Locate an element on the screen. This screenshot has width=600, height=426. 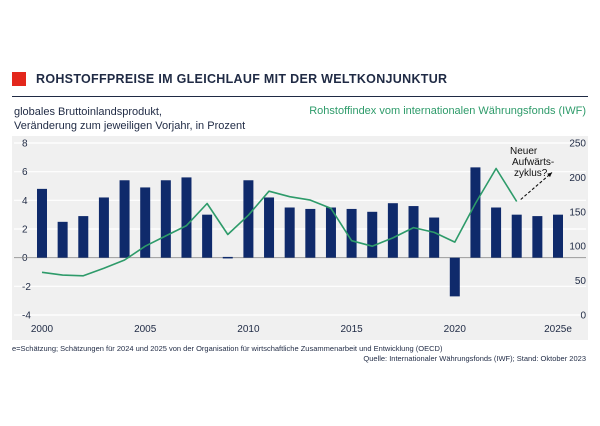
gdp-bar-2011 is located at coordinates (269, 227).